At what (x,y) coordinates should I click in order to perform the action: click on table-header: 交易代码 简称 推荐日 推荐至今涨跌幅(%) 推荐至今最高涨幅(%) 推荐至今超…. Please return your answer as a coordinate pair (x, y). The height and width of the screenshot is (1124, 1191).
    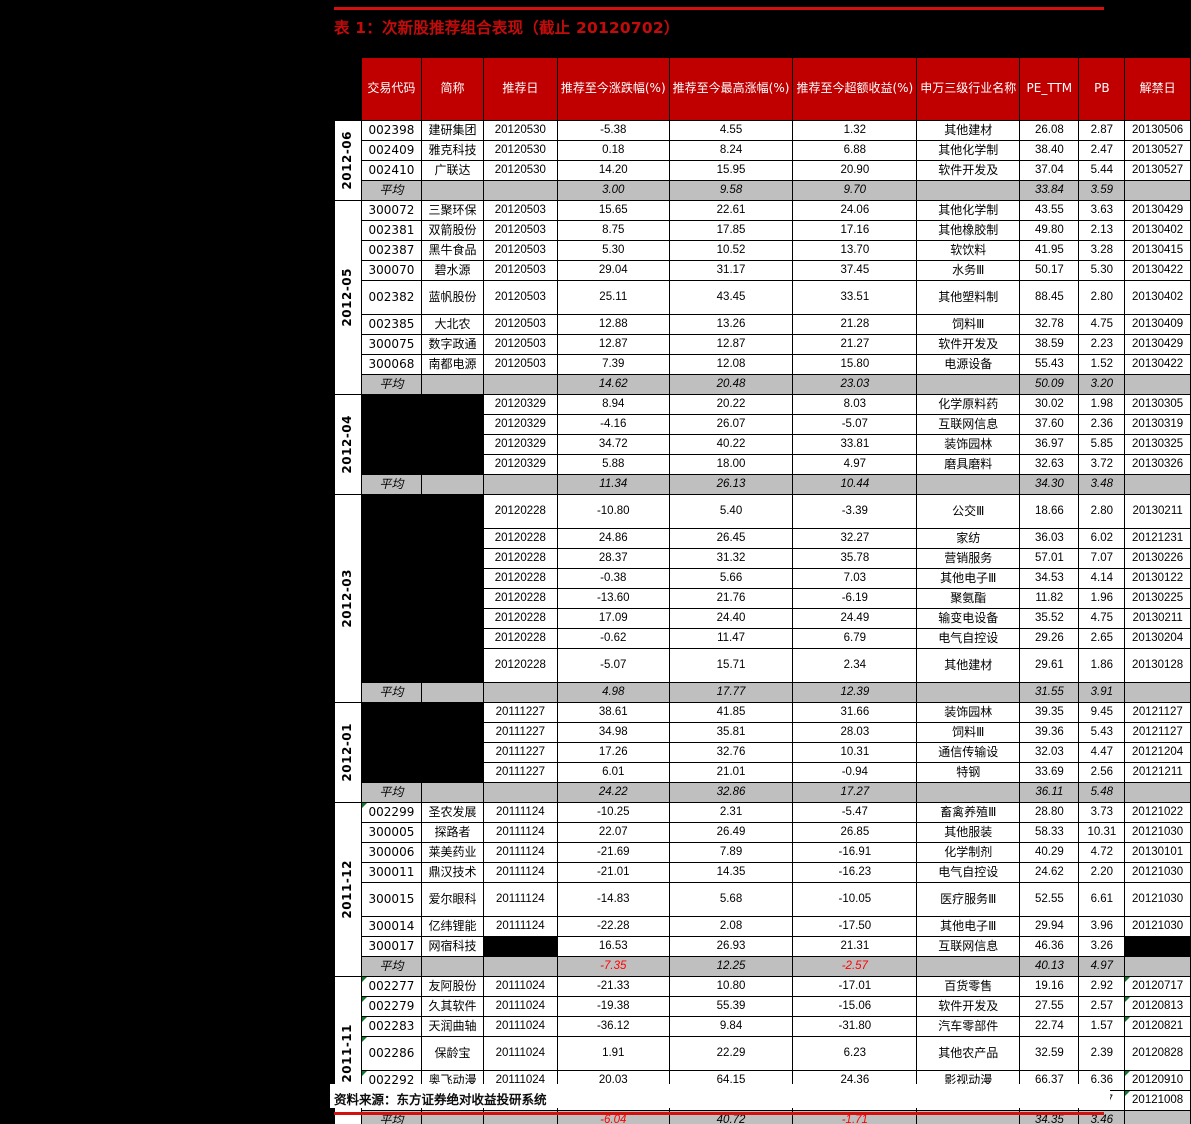
    Looking at the image, I should click on (762, 89).